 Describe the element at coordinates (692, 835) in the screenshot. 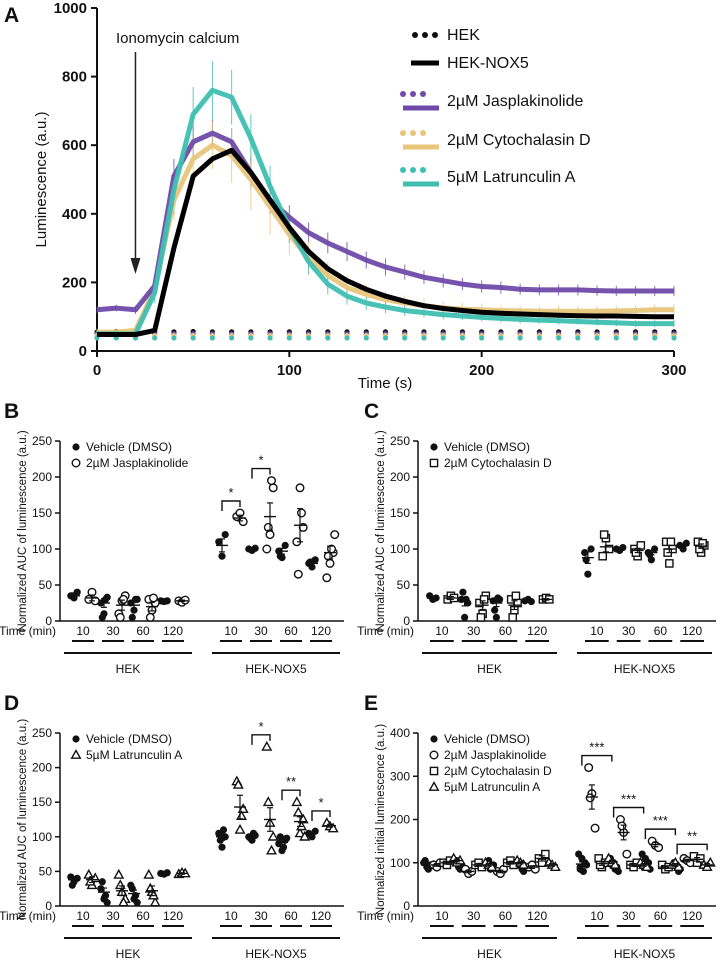

I see `significance-label: **` at that location.